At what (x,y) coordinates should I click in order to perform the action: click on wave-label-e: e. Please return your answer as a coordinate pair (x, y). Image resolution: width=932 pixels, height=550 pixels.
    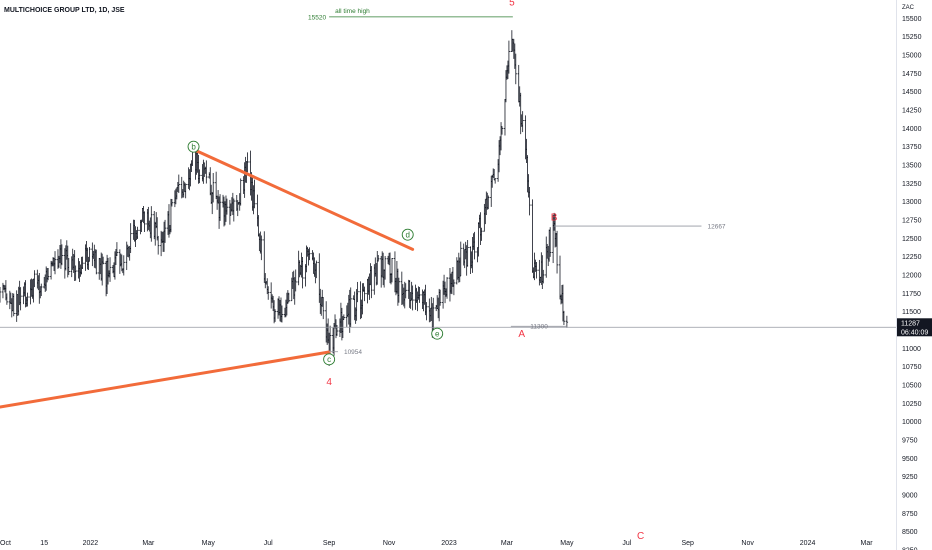
    Looking at the image, I should click on (437, 333).